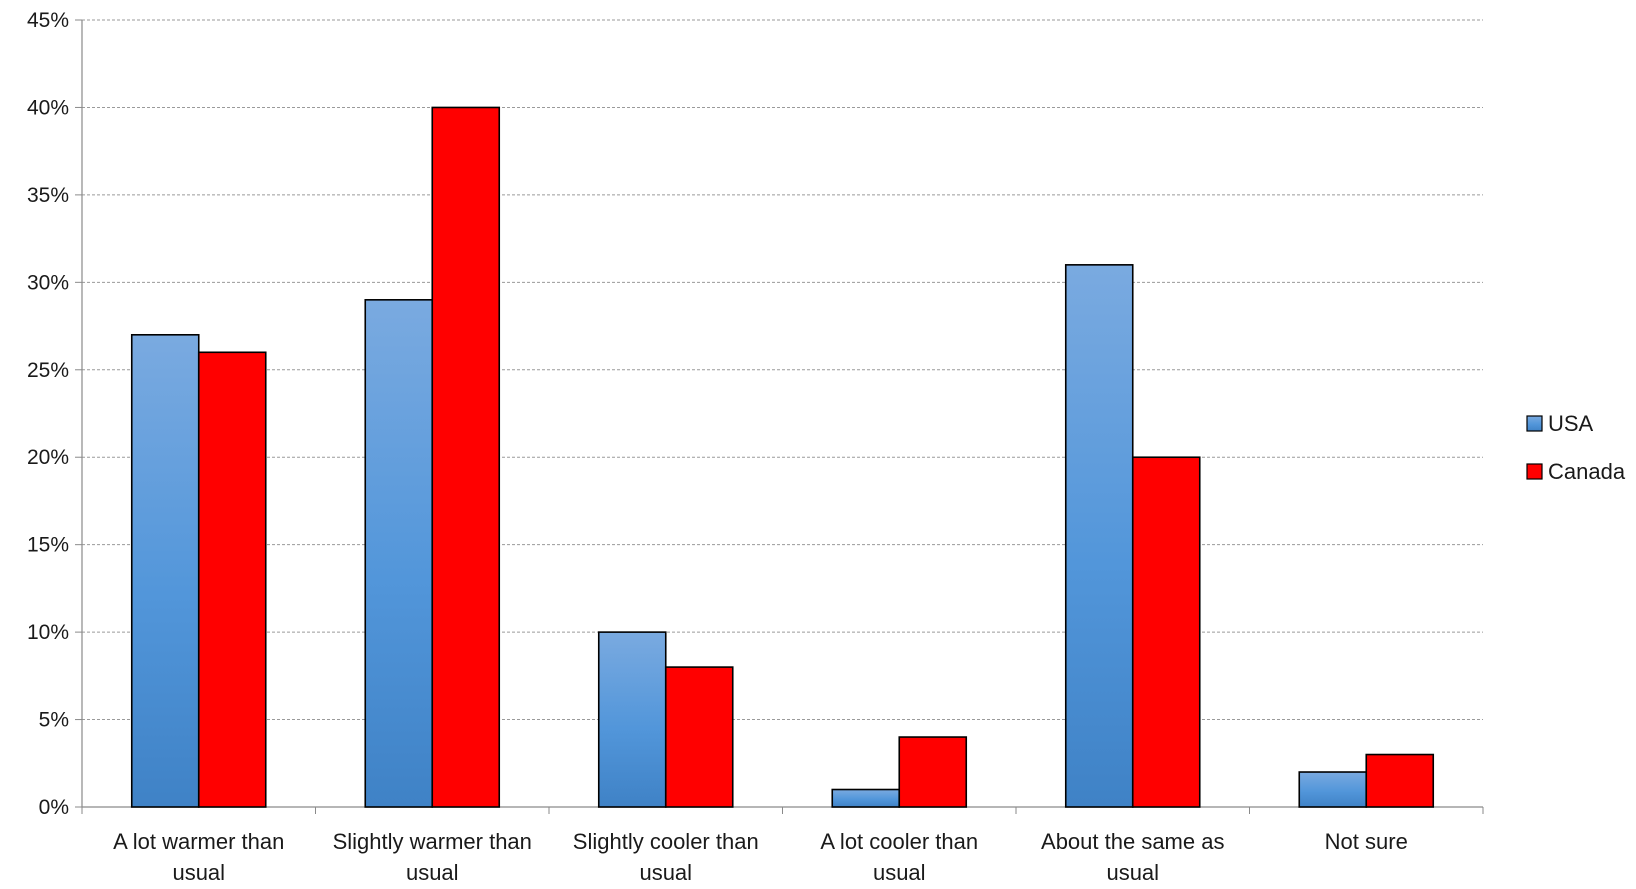 The height and width of the screenshot is (889, 1636). Describe the element at coordinates (48, 632) in the screenshot. I see `y-tick-label: 10%` at that location.